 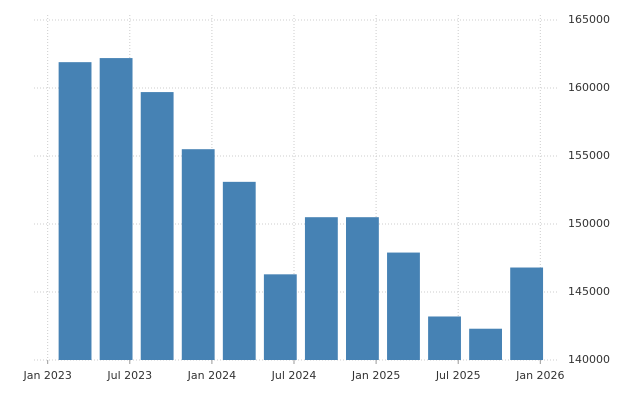 I want to click on x-tick-label: Jan 2023, so click(x=46, y=375).